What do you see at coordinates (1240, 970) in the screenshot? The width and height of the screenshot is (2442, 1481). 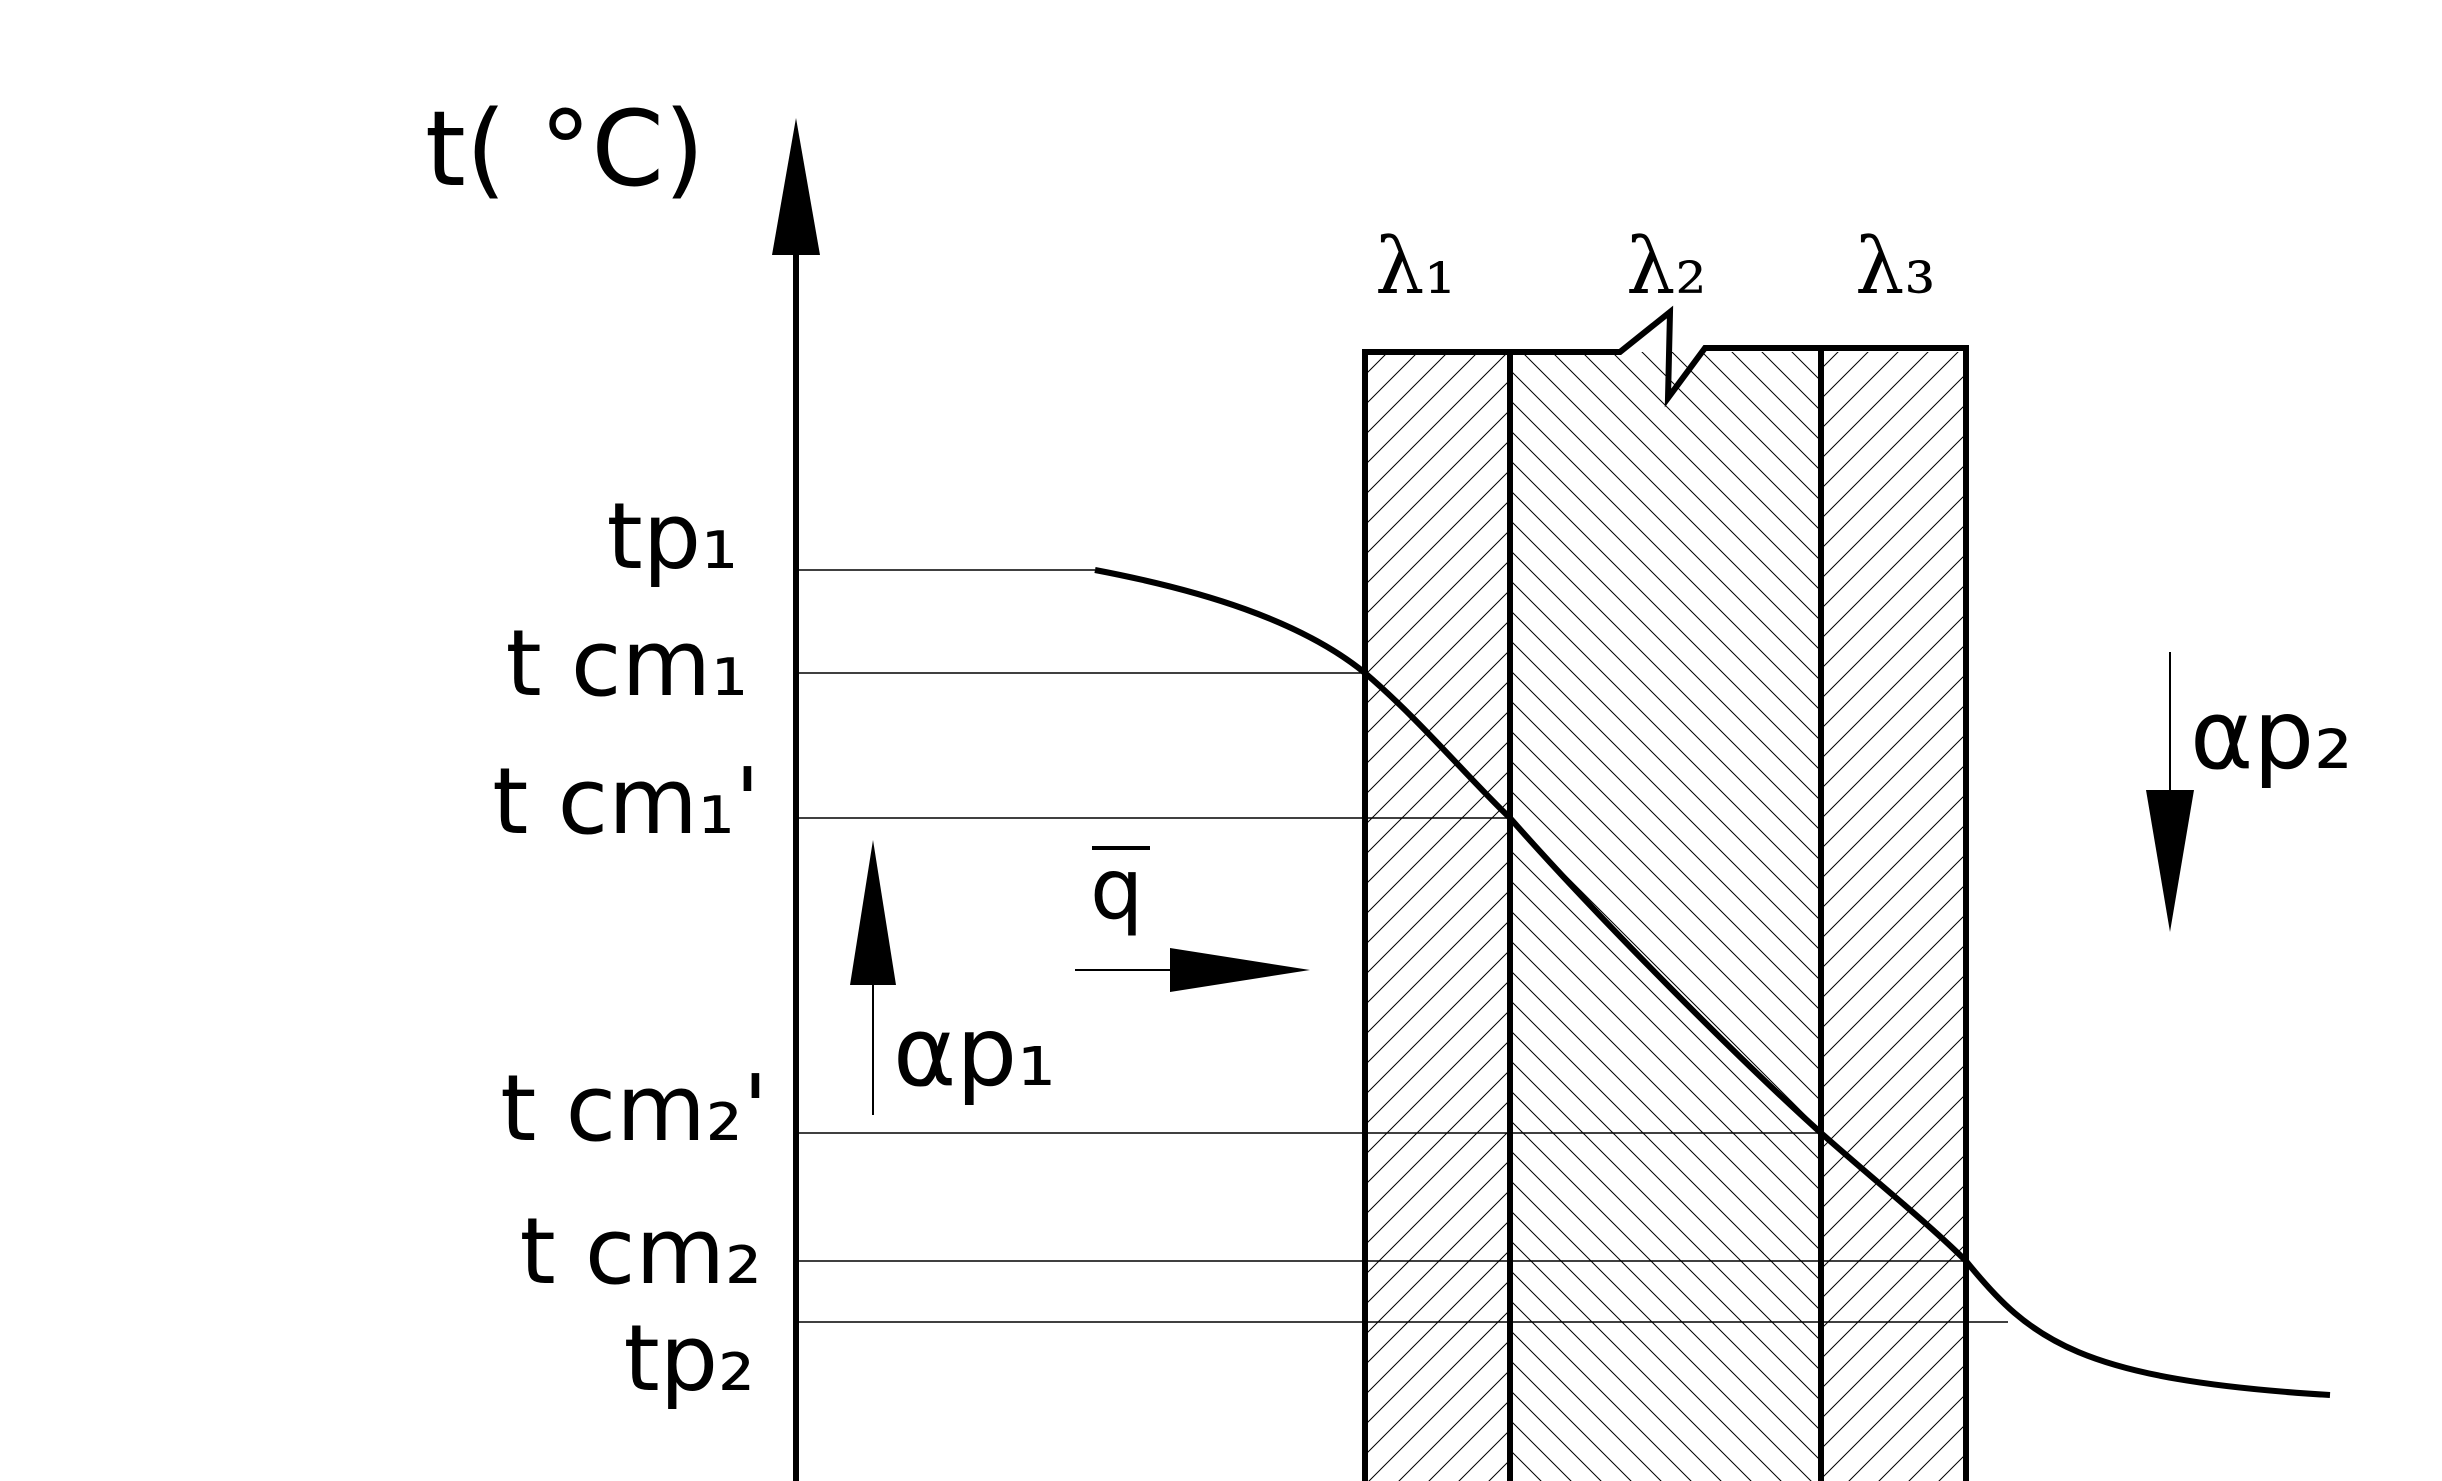 I see `heat-flux-arrowhead` at bounding box center [1240, 970].